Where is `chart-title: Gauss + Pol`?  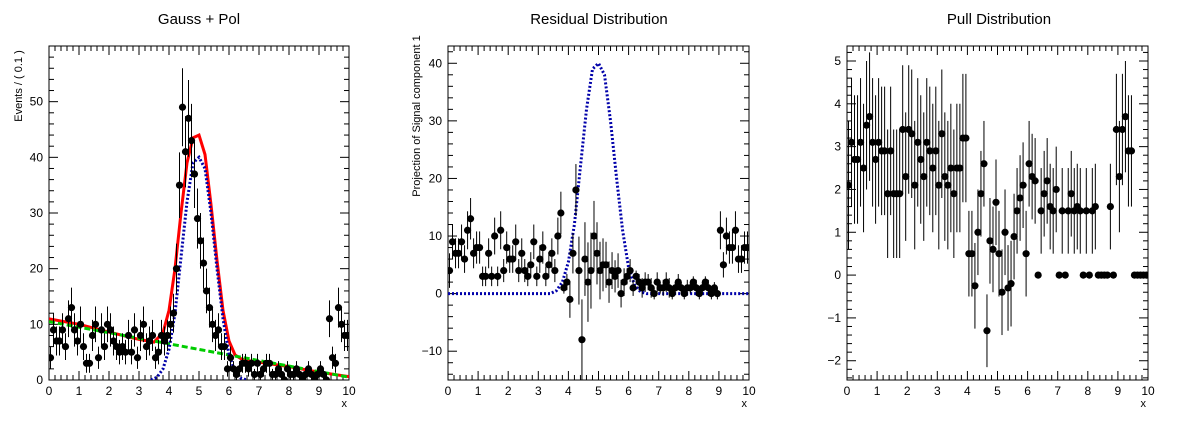 chart-title: Gauss + Pol is located at coordinates (199, 19).